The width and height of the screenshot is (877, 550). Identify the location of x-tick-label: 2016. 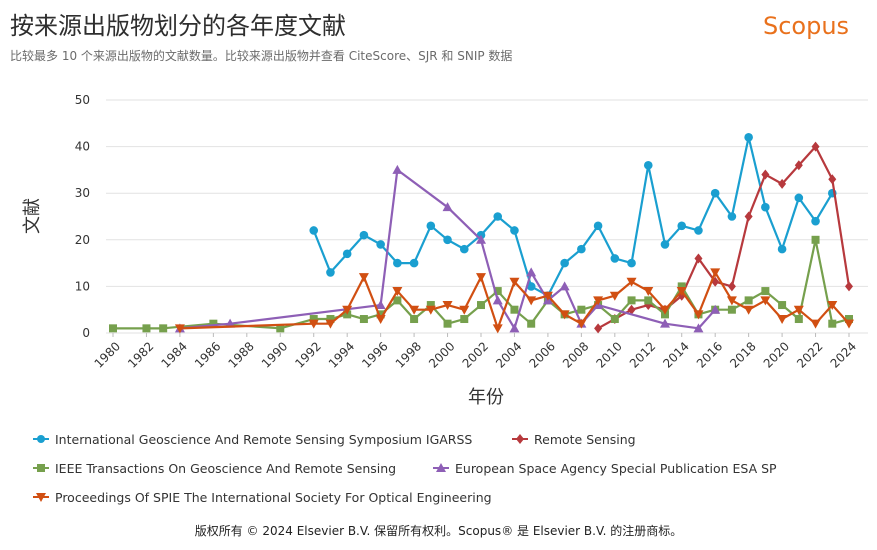
(709, 354).